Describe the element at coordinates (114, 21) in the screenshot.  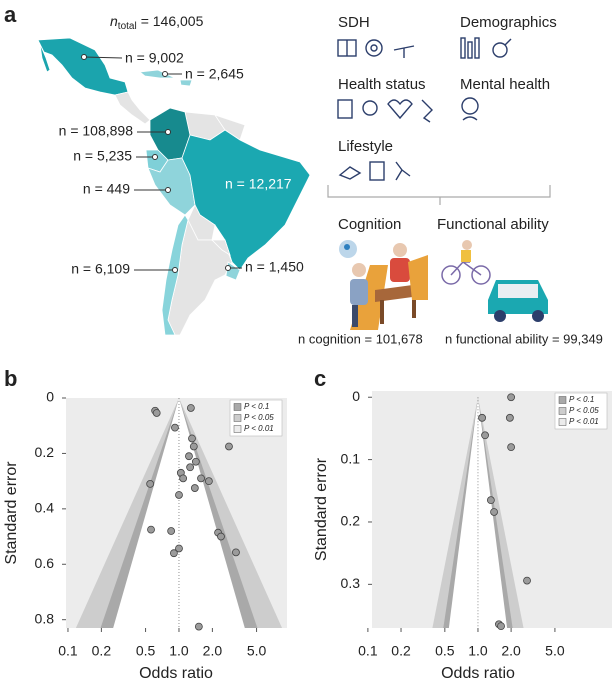
I see `total-symbol: n` at that location.